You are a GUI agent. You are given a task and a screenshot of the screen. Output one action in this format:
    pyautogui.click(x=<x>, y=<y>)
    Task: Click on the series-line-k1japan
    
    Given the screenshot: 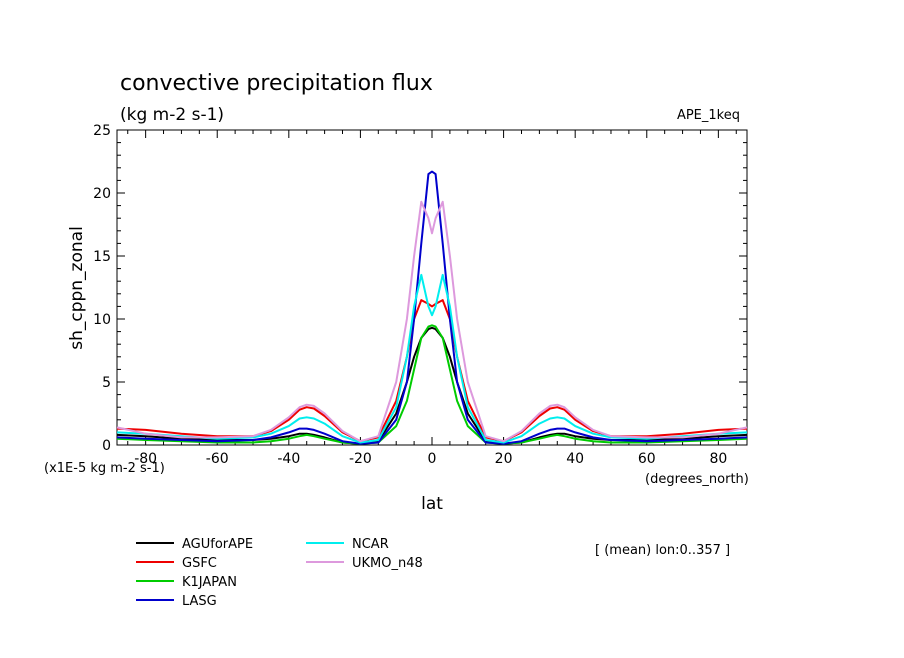 What is the action you would take?
    pyautogui.click(x=432, y=384)
    